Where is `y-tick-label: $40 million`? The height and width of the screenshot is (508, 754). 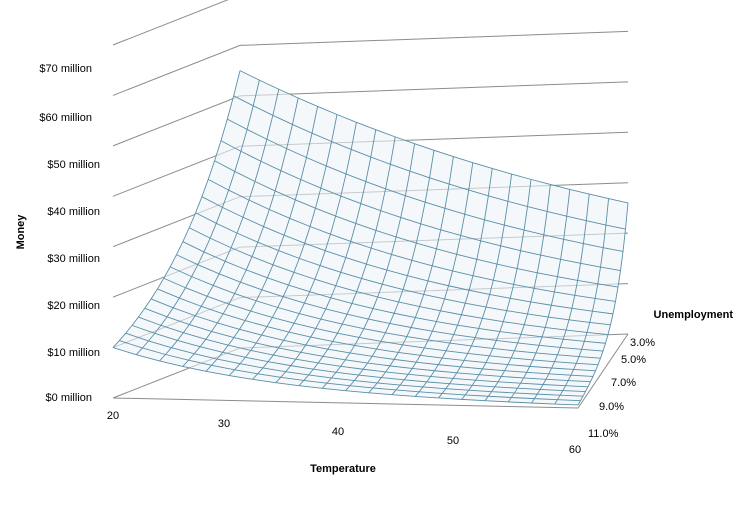
y-tick-label: $40 million is located at coordinates (73, 212).